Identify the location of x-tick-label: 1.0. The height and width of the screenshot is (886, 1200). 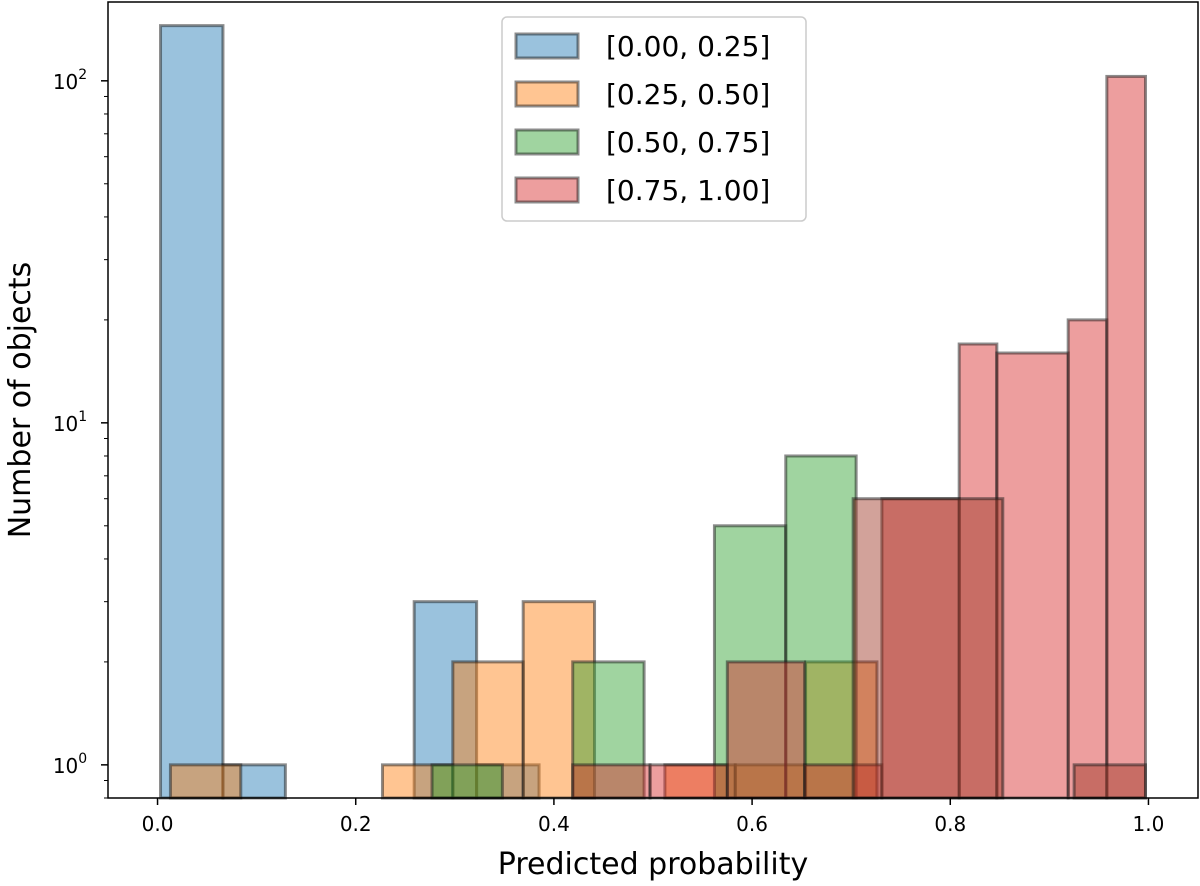
(1149, 824).